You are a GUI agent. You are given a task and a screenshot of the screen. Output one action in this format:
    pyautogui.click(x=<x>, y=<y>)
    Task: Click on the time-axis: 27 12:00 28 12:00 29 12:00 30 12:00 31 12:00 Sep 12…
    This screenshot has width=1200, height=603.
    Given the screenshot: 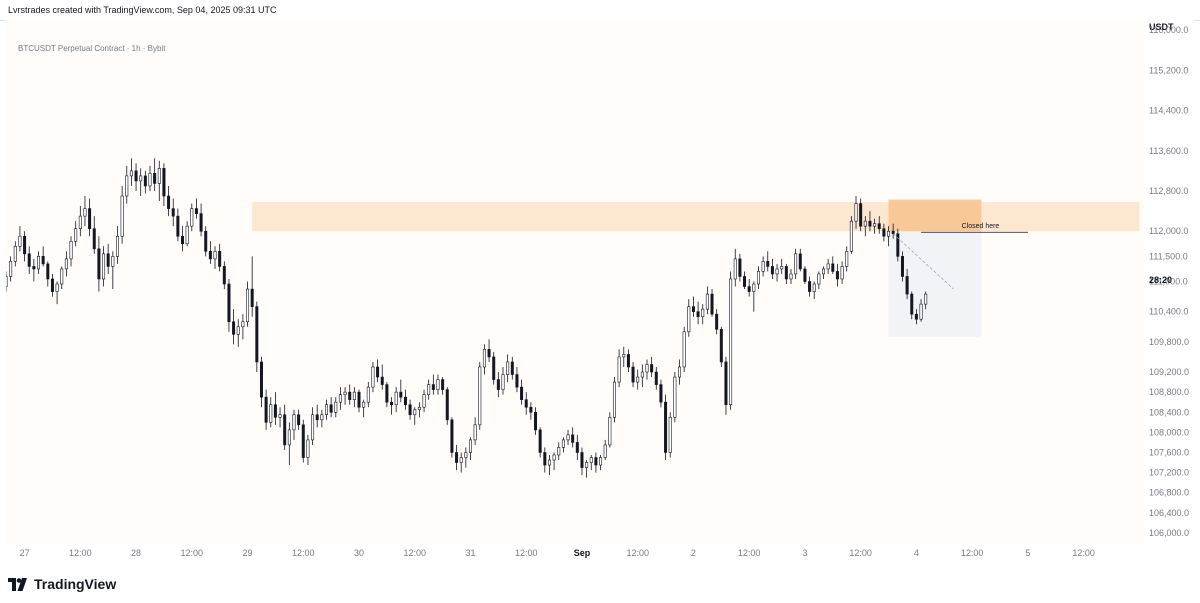 What is the action you would take?
    pyautogui.click(x=575, y=554)
    